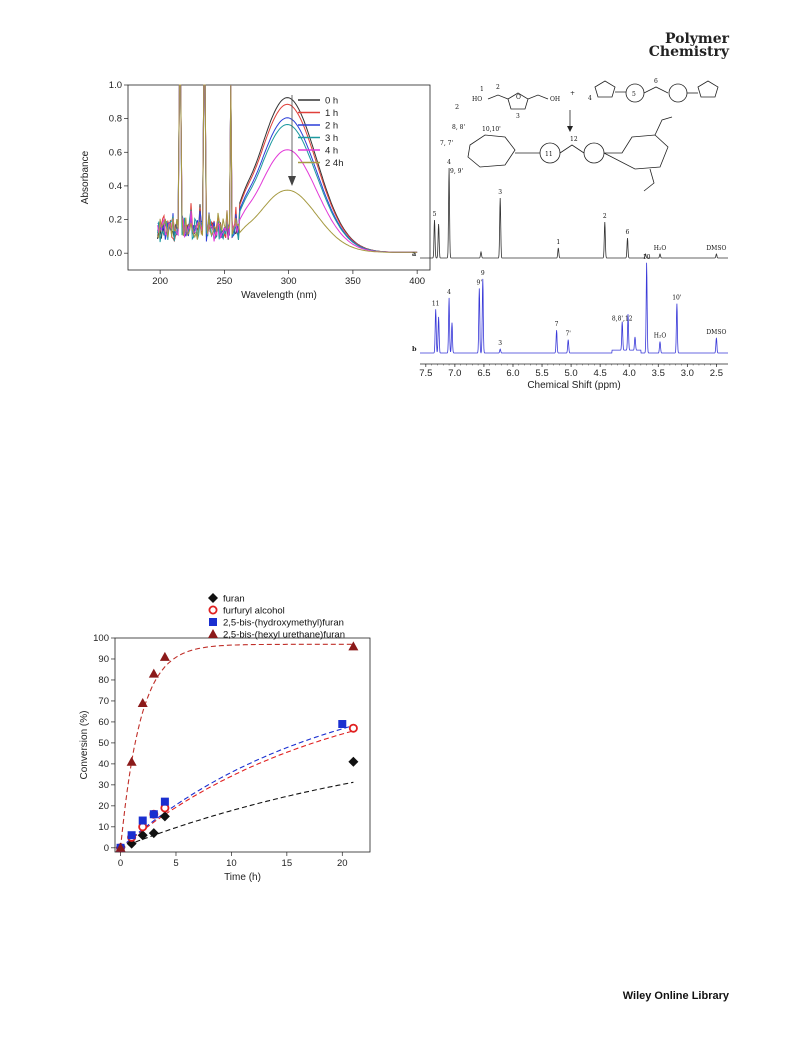 The width and height of the screenshot is (793, 1053). I want to click on x-axis-label: Chemical Shift (ppm), so click(573, 385).